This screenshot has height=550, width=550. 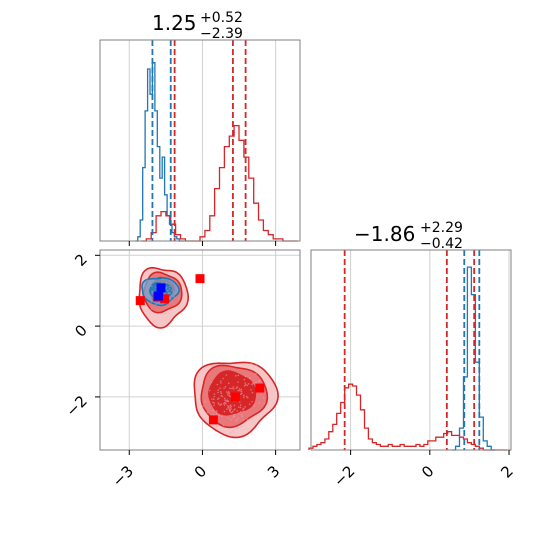 What do you see at coordinates (273, 471) in the screenshot?
I see `x-tick-label: 3` at bounding box center [273, 471].